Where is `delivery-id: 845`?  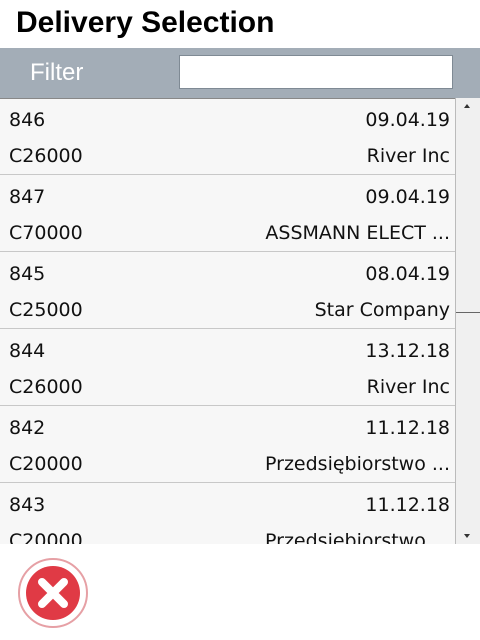
delivery-id: 845 is located at coordinates (27, 274).